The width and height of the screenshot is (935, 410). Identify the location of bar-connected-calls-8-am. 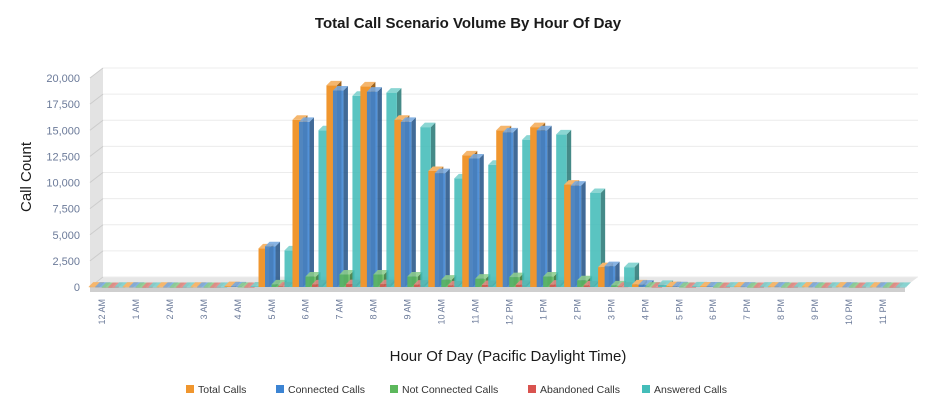
(374, 187).